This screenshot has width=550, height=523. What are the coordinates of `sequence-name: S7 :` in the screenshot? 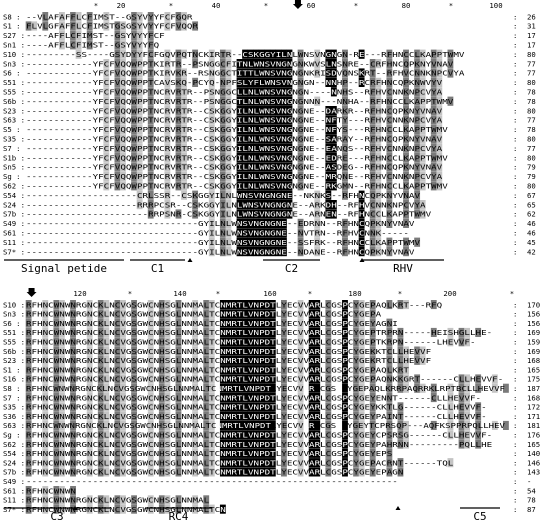 It's located at (12, 148).